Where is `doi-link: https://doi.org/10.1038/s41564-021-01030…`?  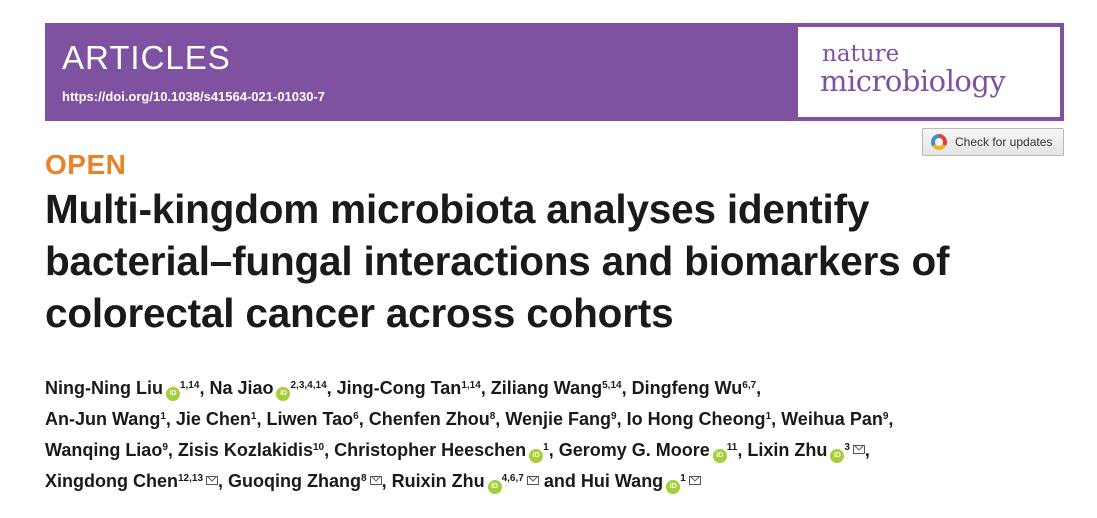 doi-link: https://doi.org/10.1038/s41564-021-01030… is located at coordinates (194, 96).